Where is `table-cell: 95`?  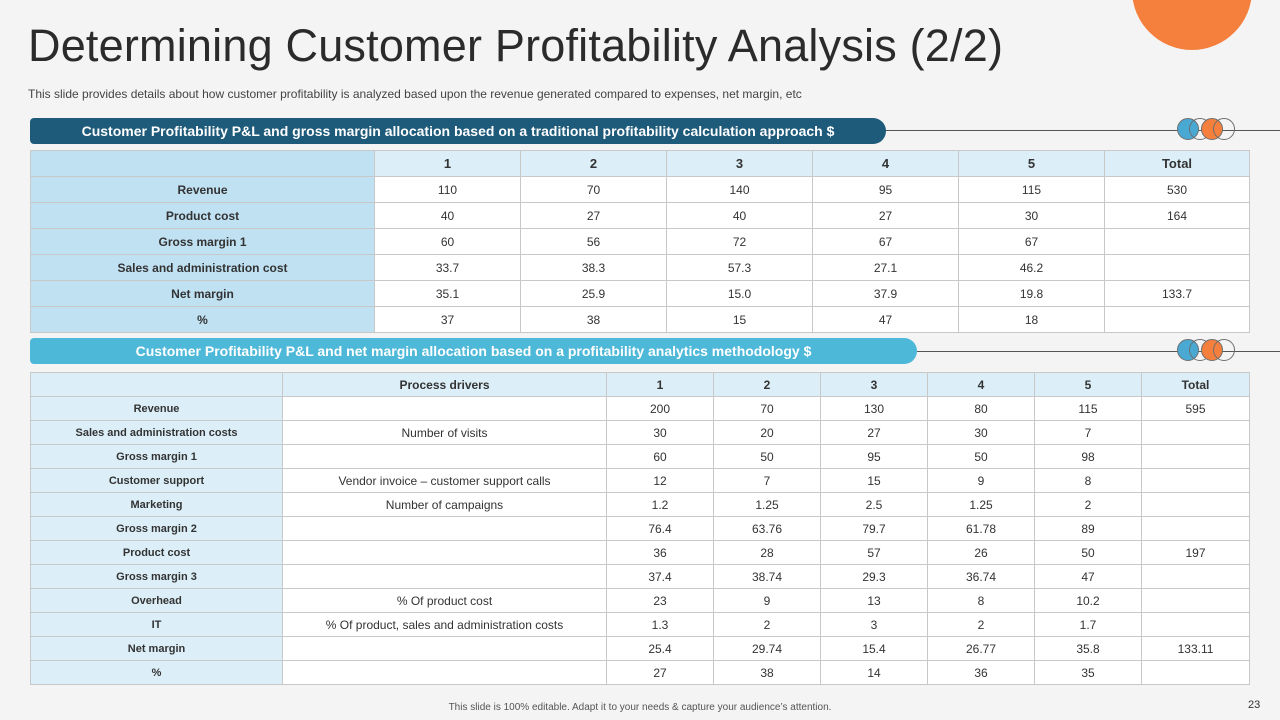
table-cell: 95 is located at coordinates (874, 456).